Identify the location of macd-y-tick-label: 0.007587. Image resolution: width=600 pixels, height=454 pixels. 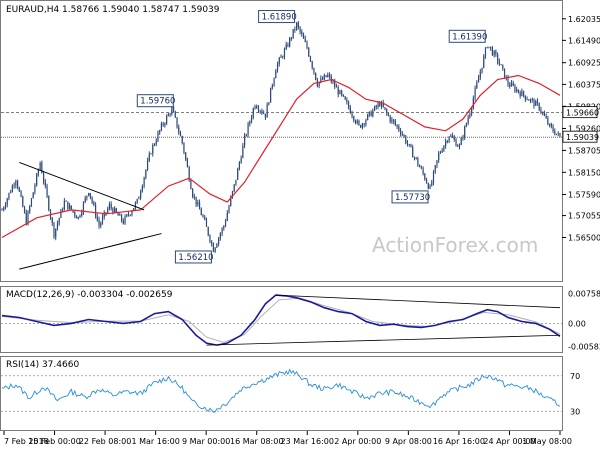
(584, 294).